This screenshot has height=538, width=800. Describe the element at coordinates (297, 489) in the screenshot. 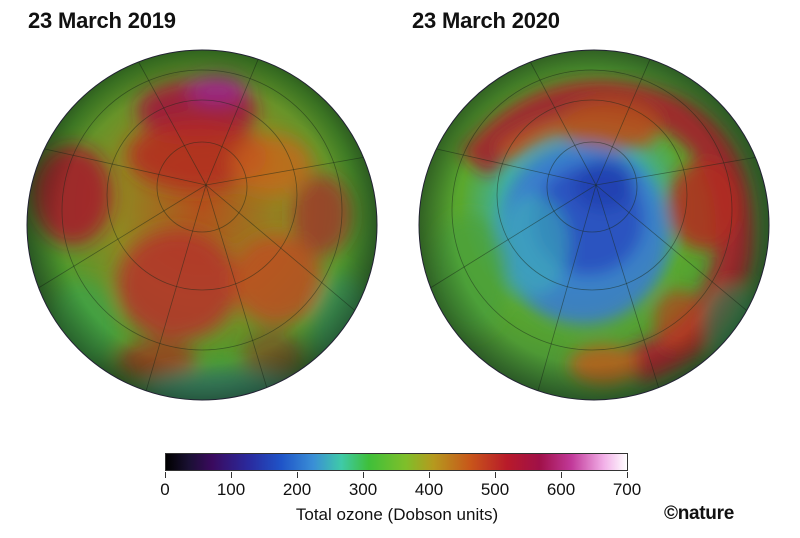

I see `tick-label: 200` at that location.